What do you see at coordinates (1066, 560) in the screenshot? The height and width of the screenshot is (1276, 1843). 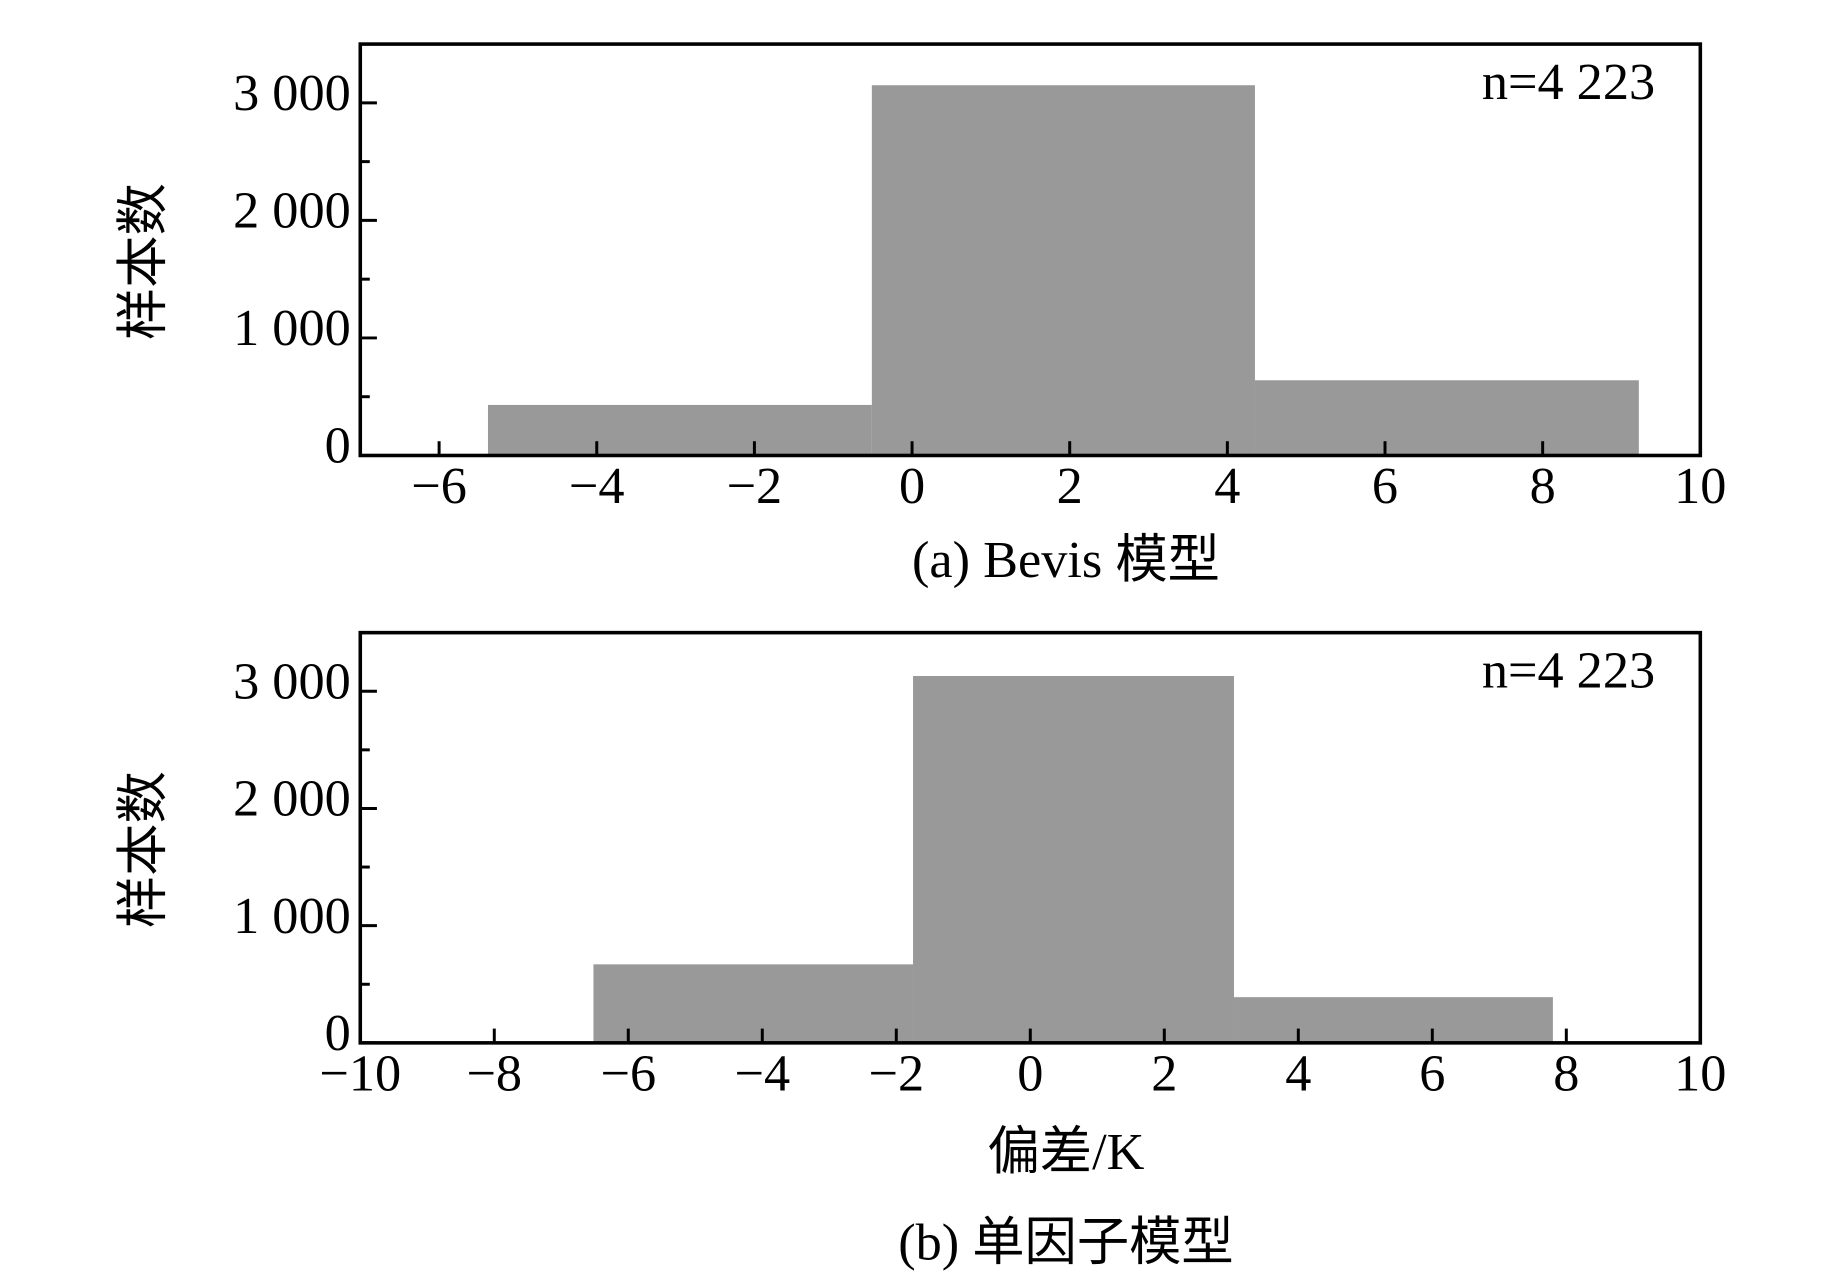 I see `caption: (a) Bevis 模型` at bounding box center [1066, 560].